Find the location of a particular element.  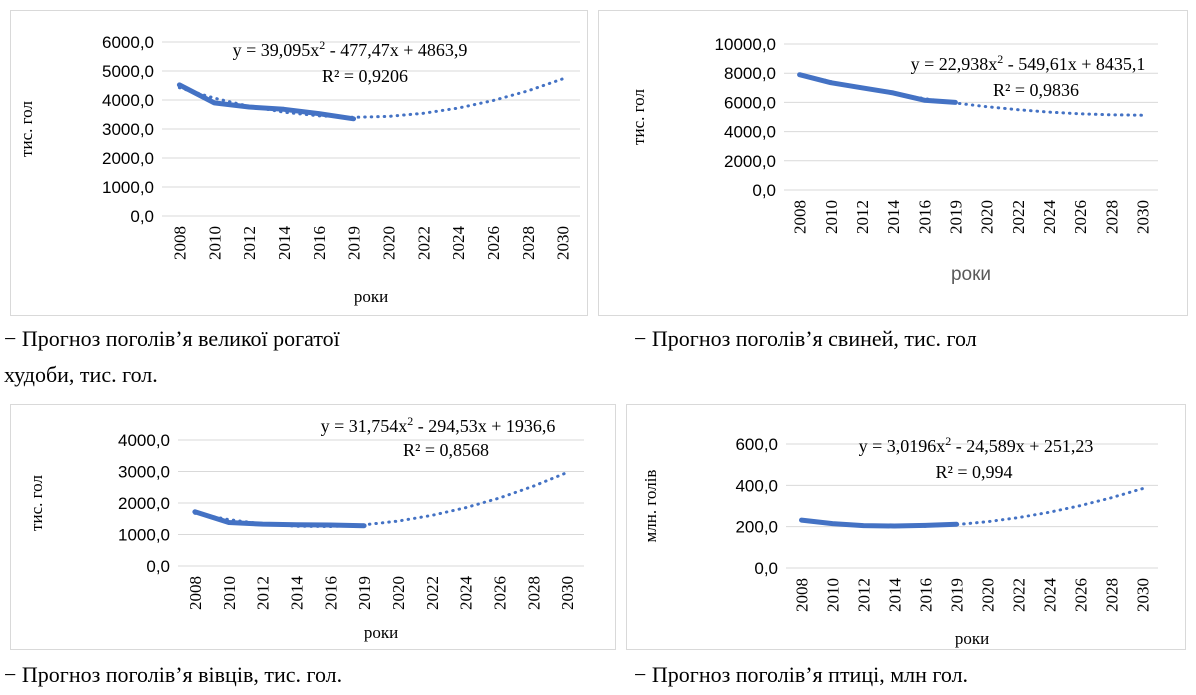

r-squared-label: R² = 0,8568 is located at coordinates (446, 450).